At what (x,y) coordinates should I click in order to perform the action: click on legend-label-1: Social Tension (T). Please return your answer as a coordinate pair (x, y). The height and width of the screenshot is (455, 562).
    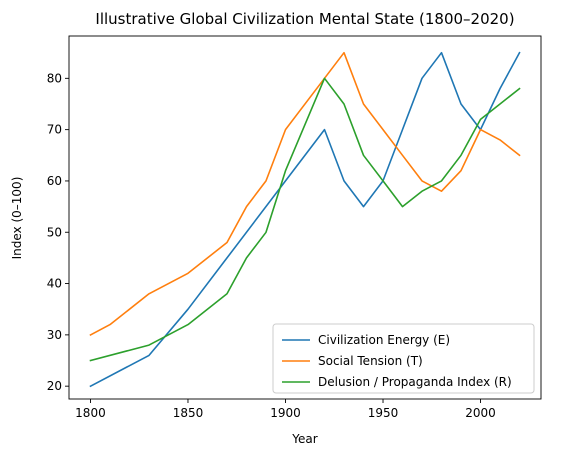
    Looking at the image, I should click on (370, 361).